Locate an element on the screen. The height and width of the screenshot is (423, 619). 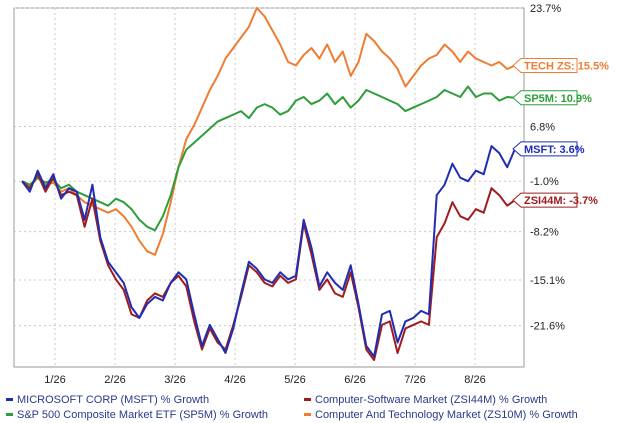
end-flag-label: ZSI44M: -3.7% is located at coordinates (561, 201).